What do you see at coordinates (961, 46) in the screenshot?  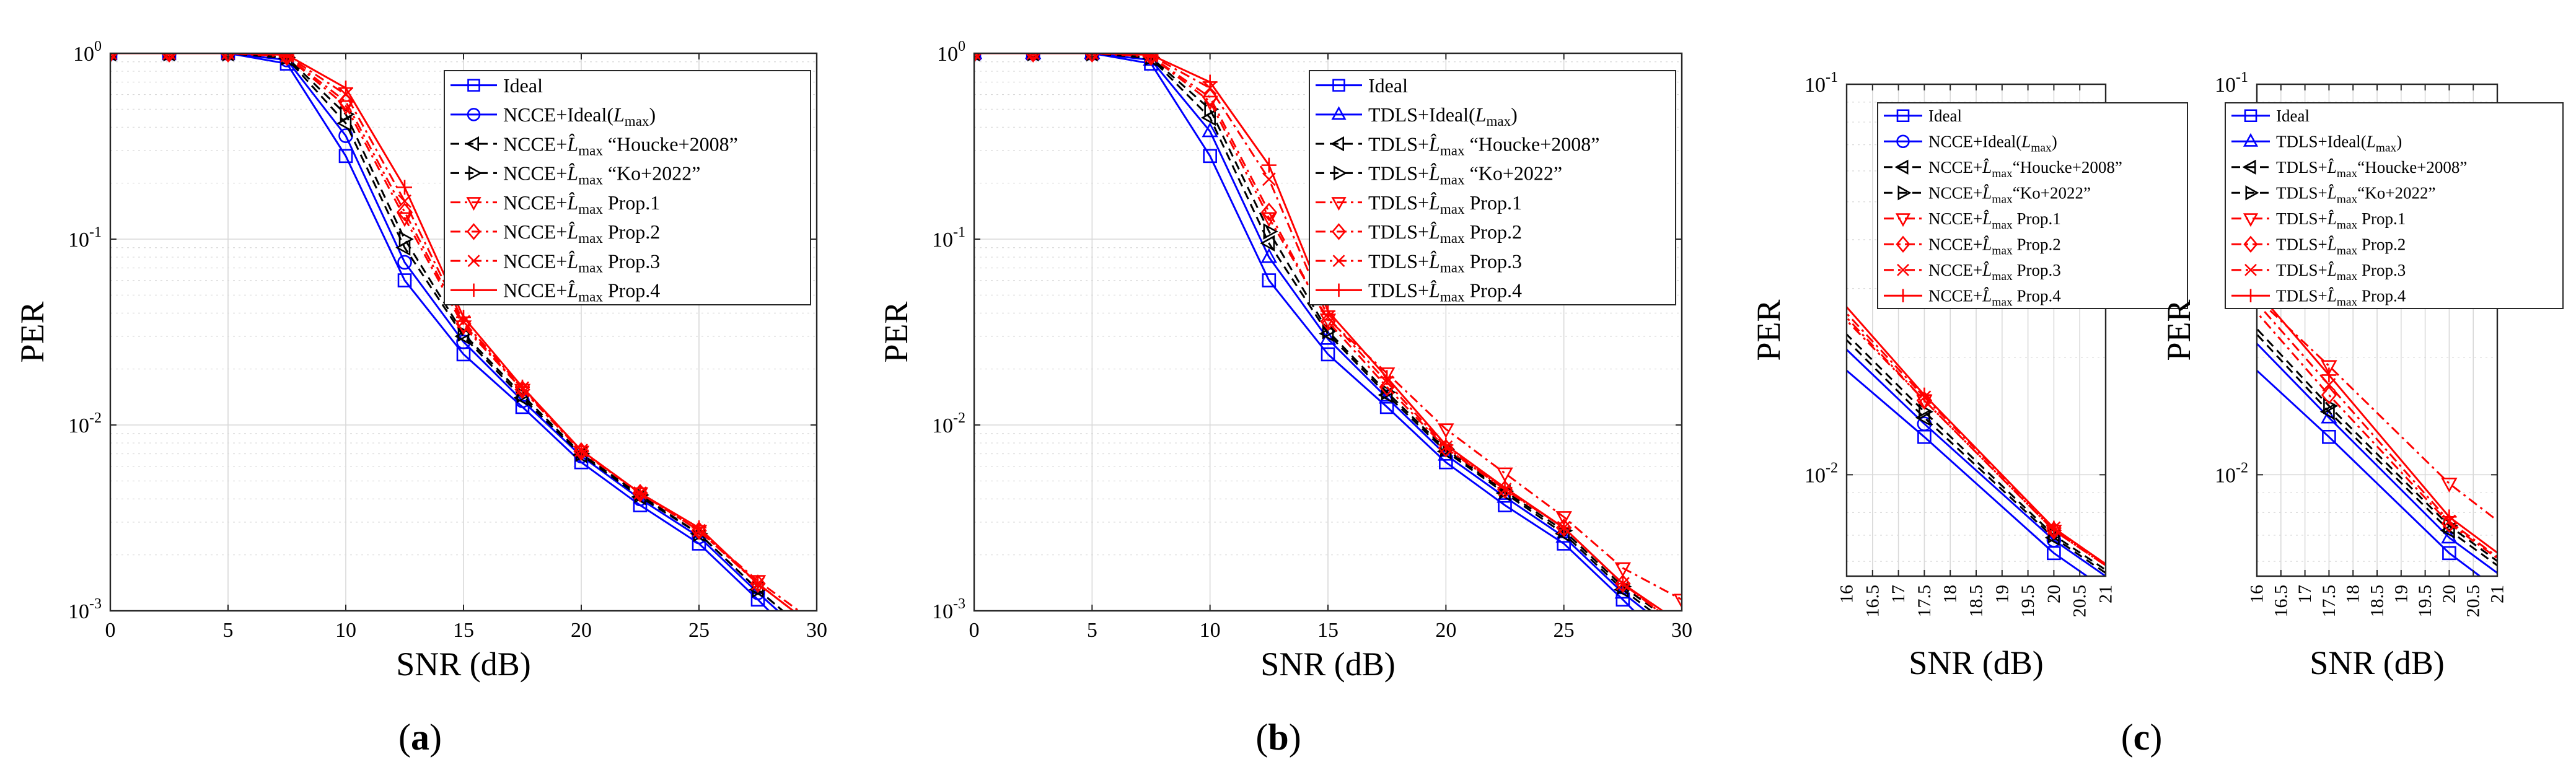 I see `y-tick-exponent: 0` at bounding box center [961, 46].